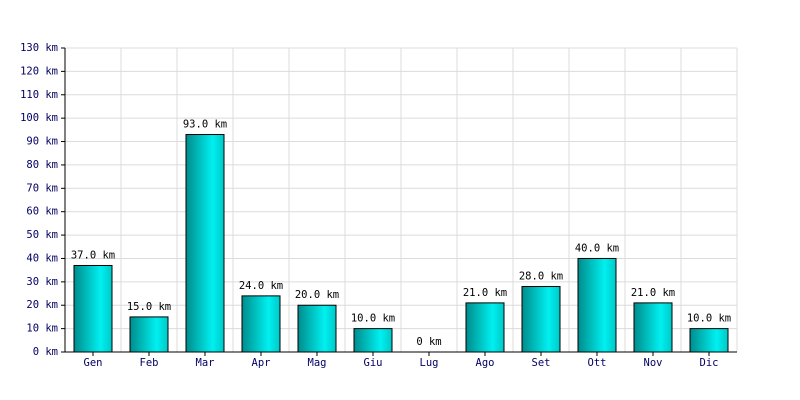  Describe the element at coordinates (42, 212) in the screenshot. I see `y-tick-label: 60 km` at that location.